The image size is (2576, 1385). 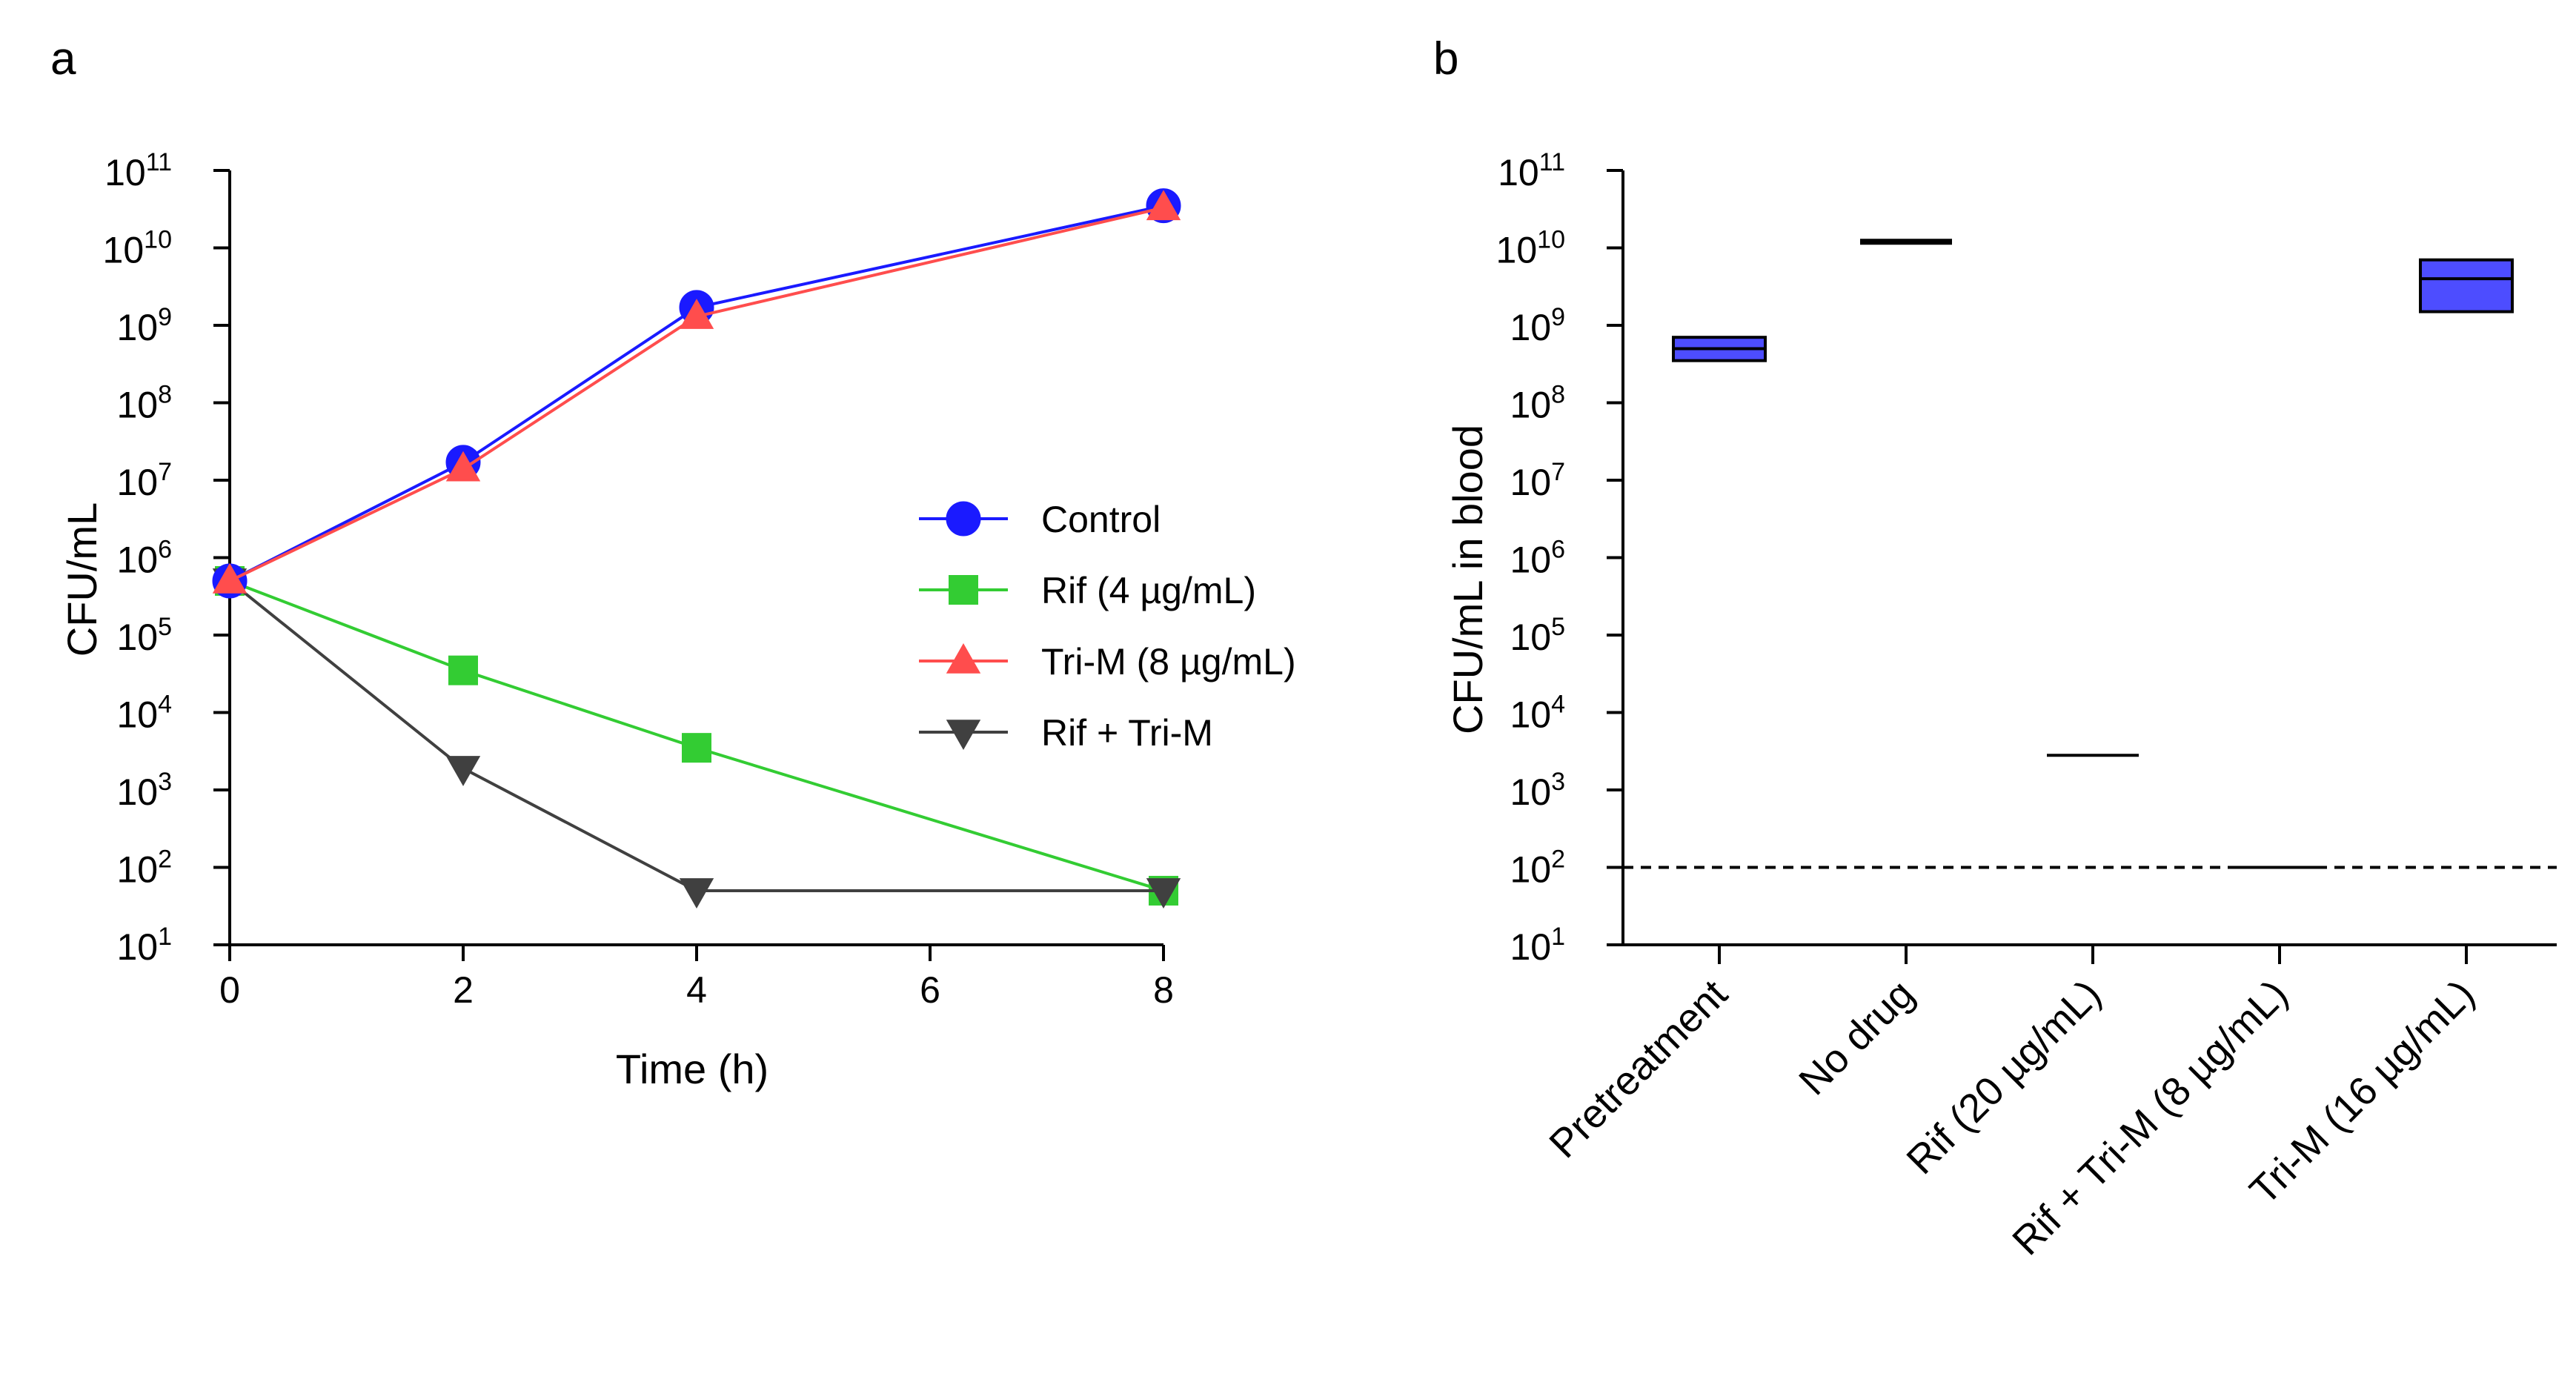 I want to click on panel-a-x-tick-label: 2, so click(x=463, y=990).